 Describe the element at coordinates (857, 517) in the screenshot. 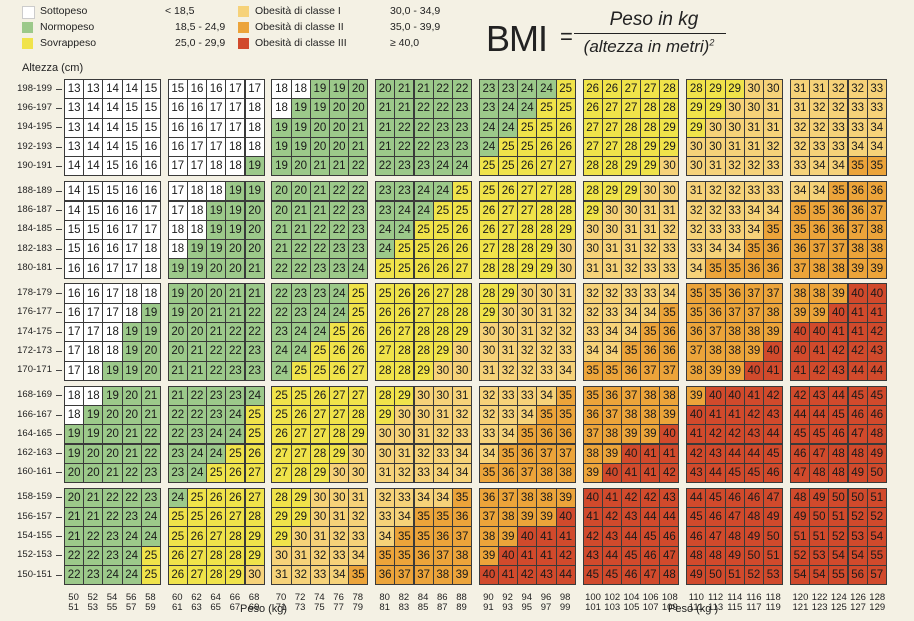

I see `bmi-cell: 52` at that location.